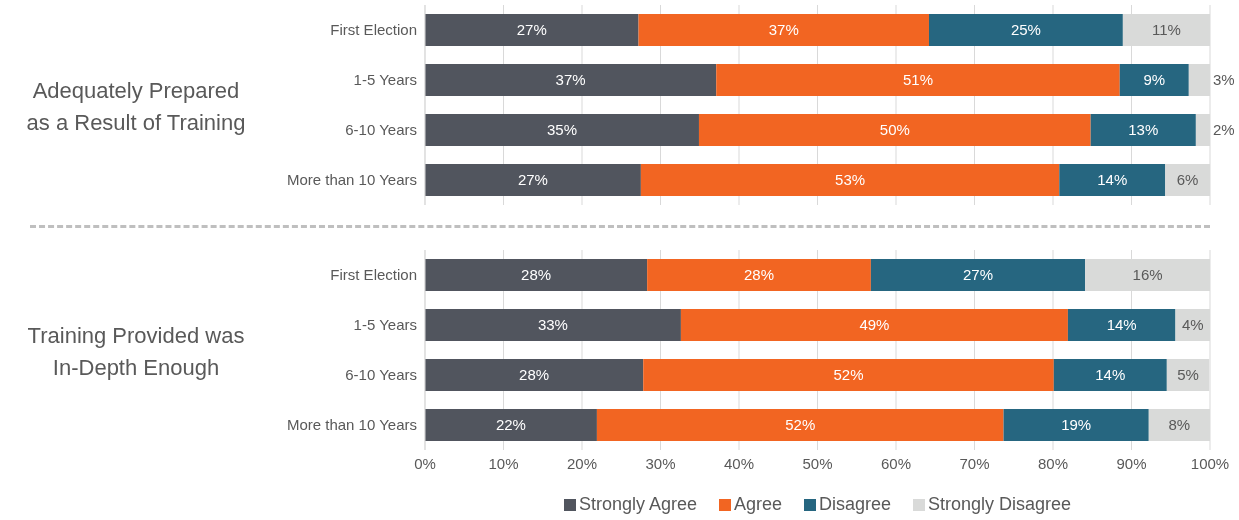 This screenshot has height=520, width=1239. I want to click on x-tick-label: 100%, so click(1210, 463).